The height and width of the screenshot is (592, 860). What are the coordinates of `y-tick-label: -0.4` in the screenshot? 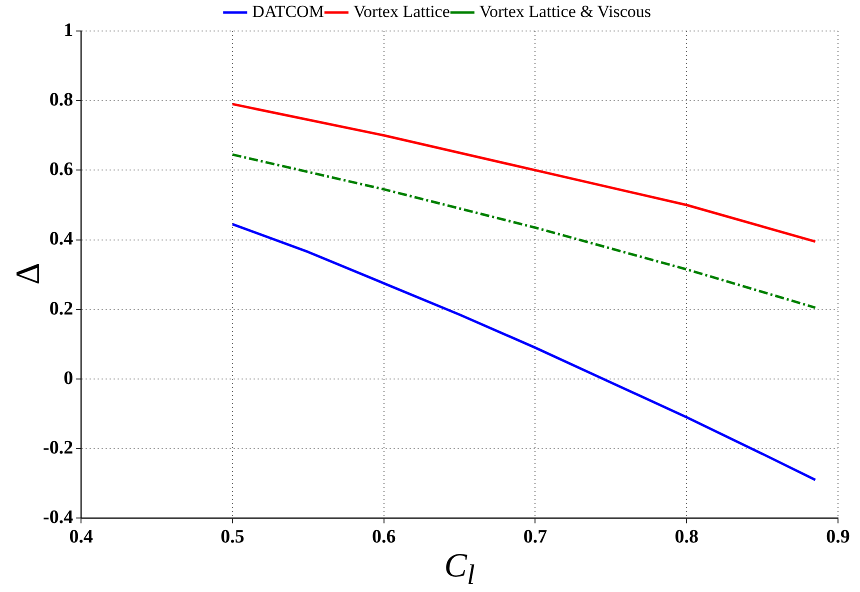 It's located at (58, 517).